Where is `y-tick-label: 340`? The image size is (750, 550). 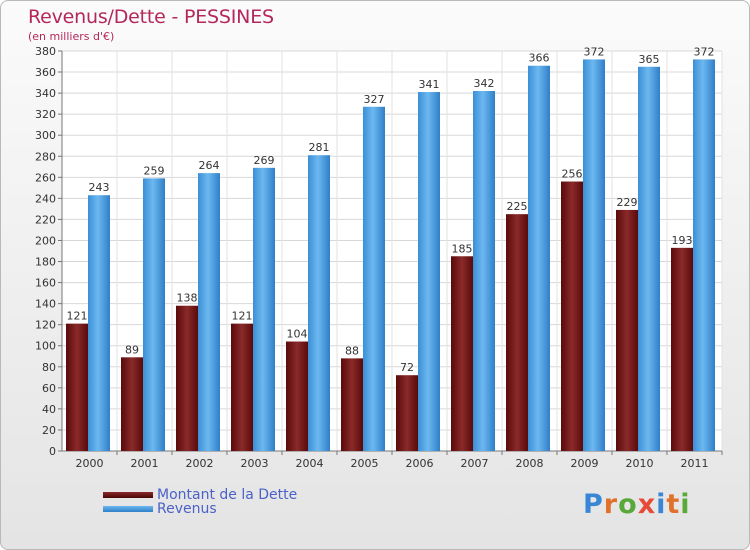
y-tick-label: 340 is located at coordinates (45, 93).